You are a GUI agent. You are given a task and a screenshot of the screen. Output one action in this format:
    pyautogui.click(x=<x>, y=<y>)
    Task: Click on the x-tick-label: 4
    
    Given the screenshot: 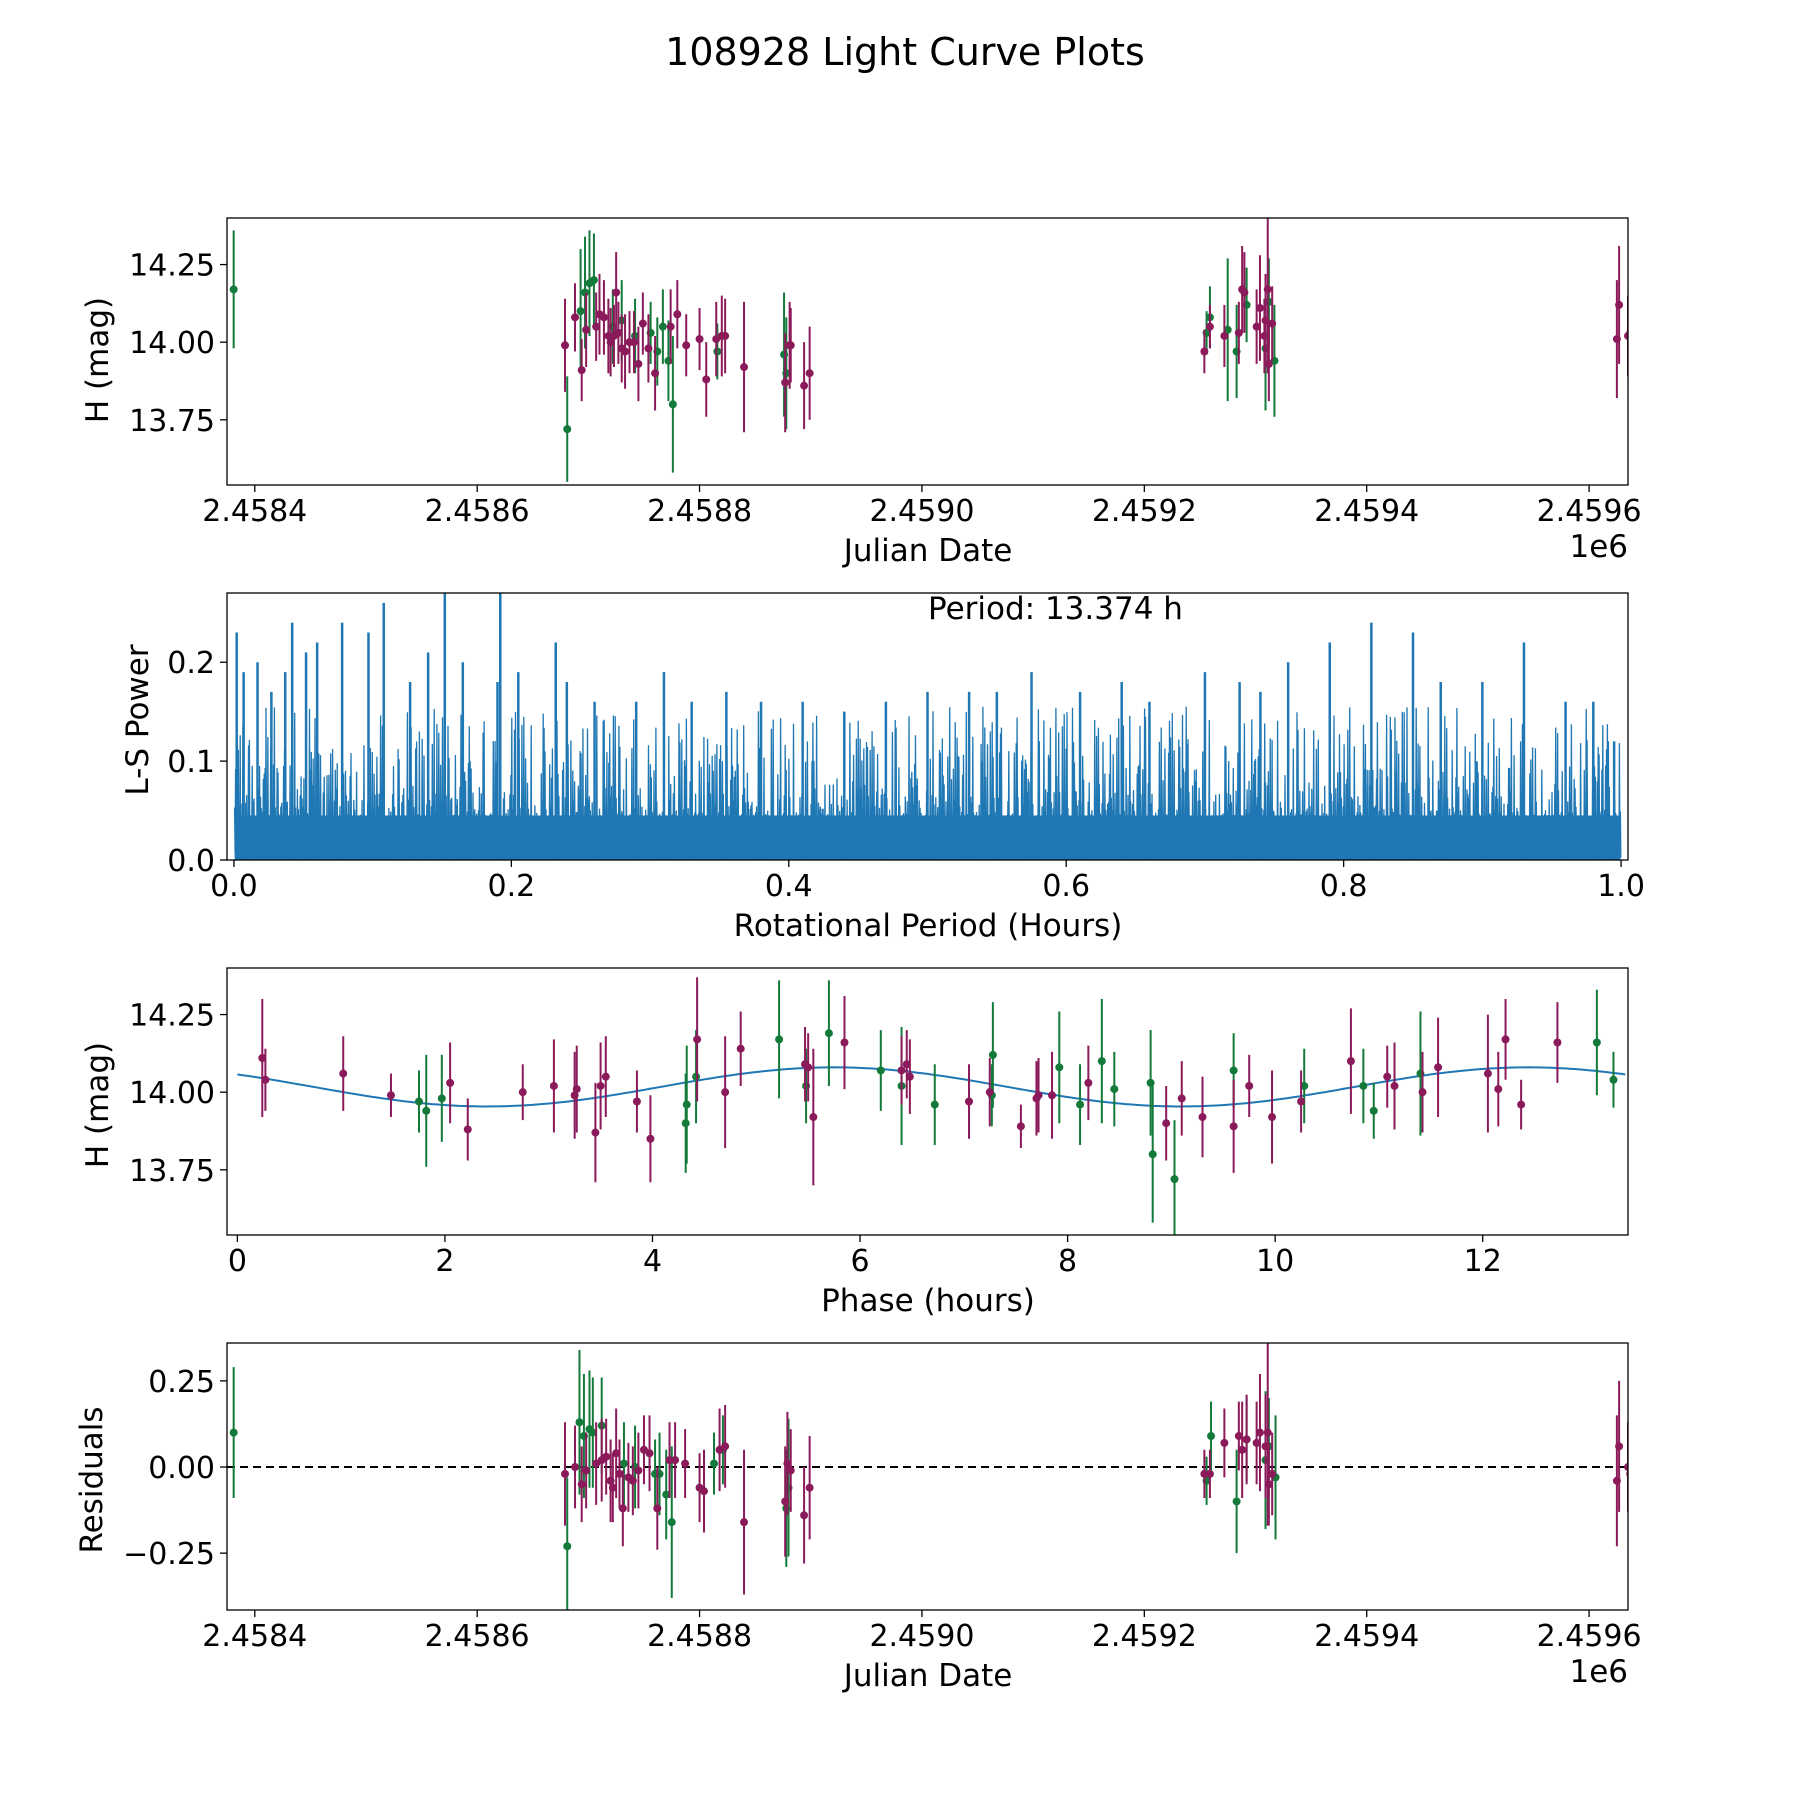 What is the action you would take?
    pyautogui.click(x=652, y=1261)
    